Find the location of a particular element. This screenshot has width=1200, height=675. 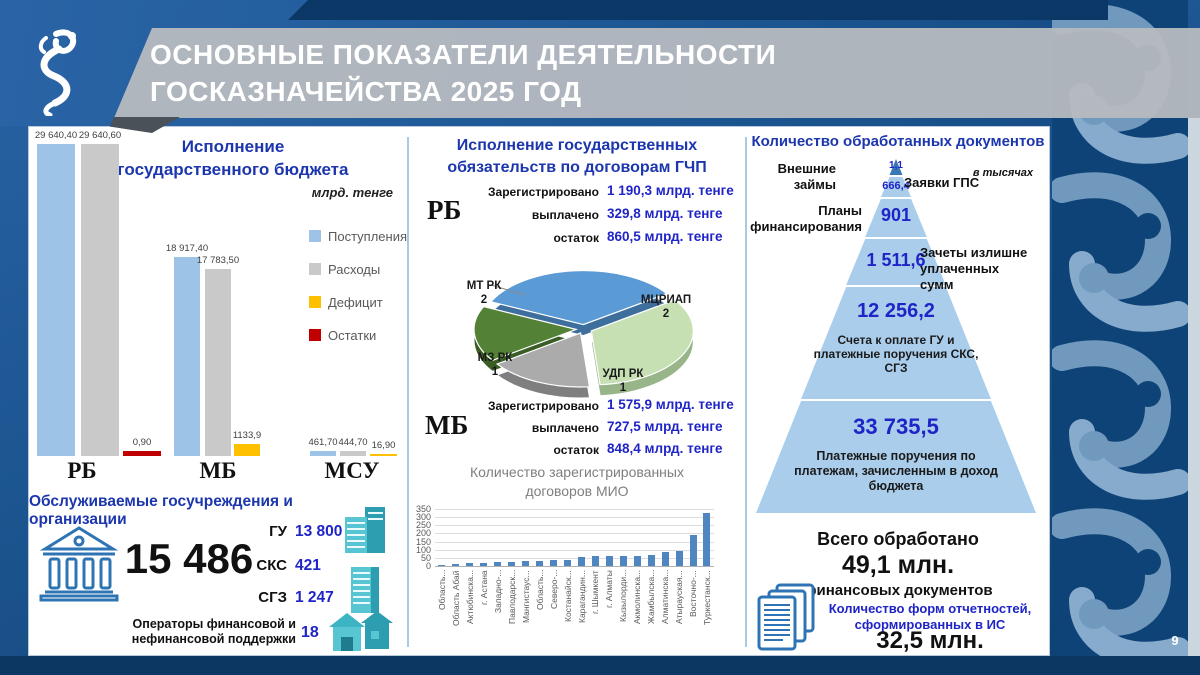

pie-label-udp-rk-name: УДП РК is located at coordinates (623, 374).